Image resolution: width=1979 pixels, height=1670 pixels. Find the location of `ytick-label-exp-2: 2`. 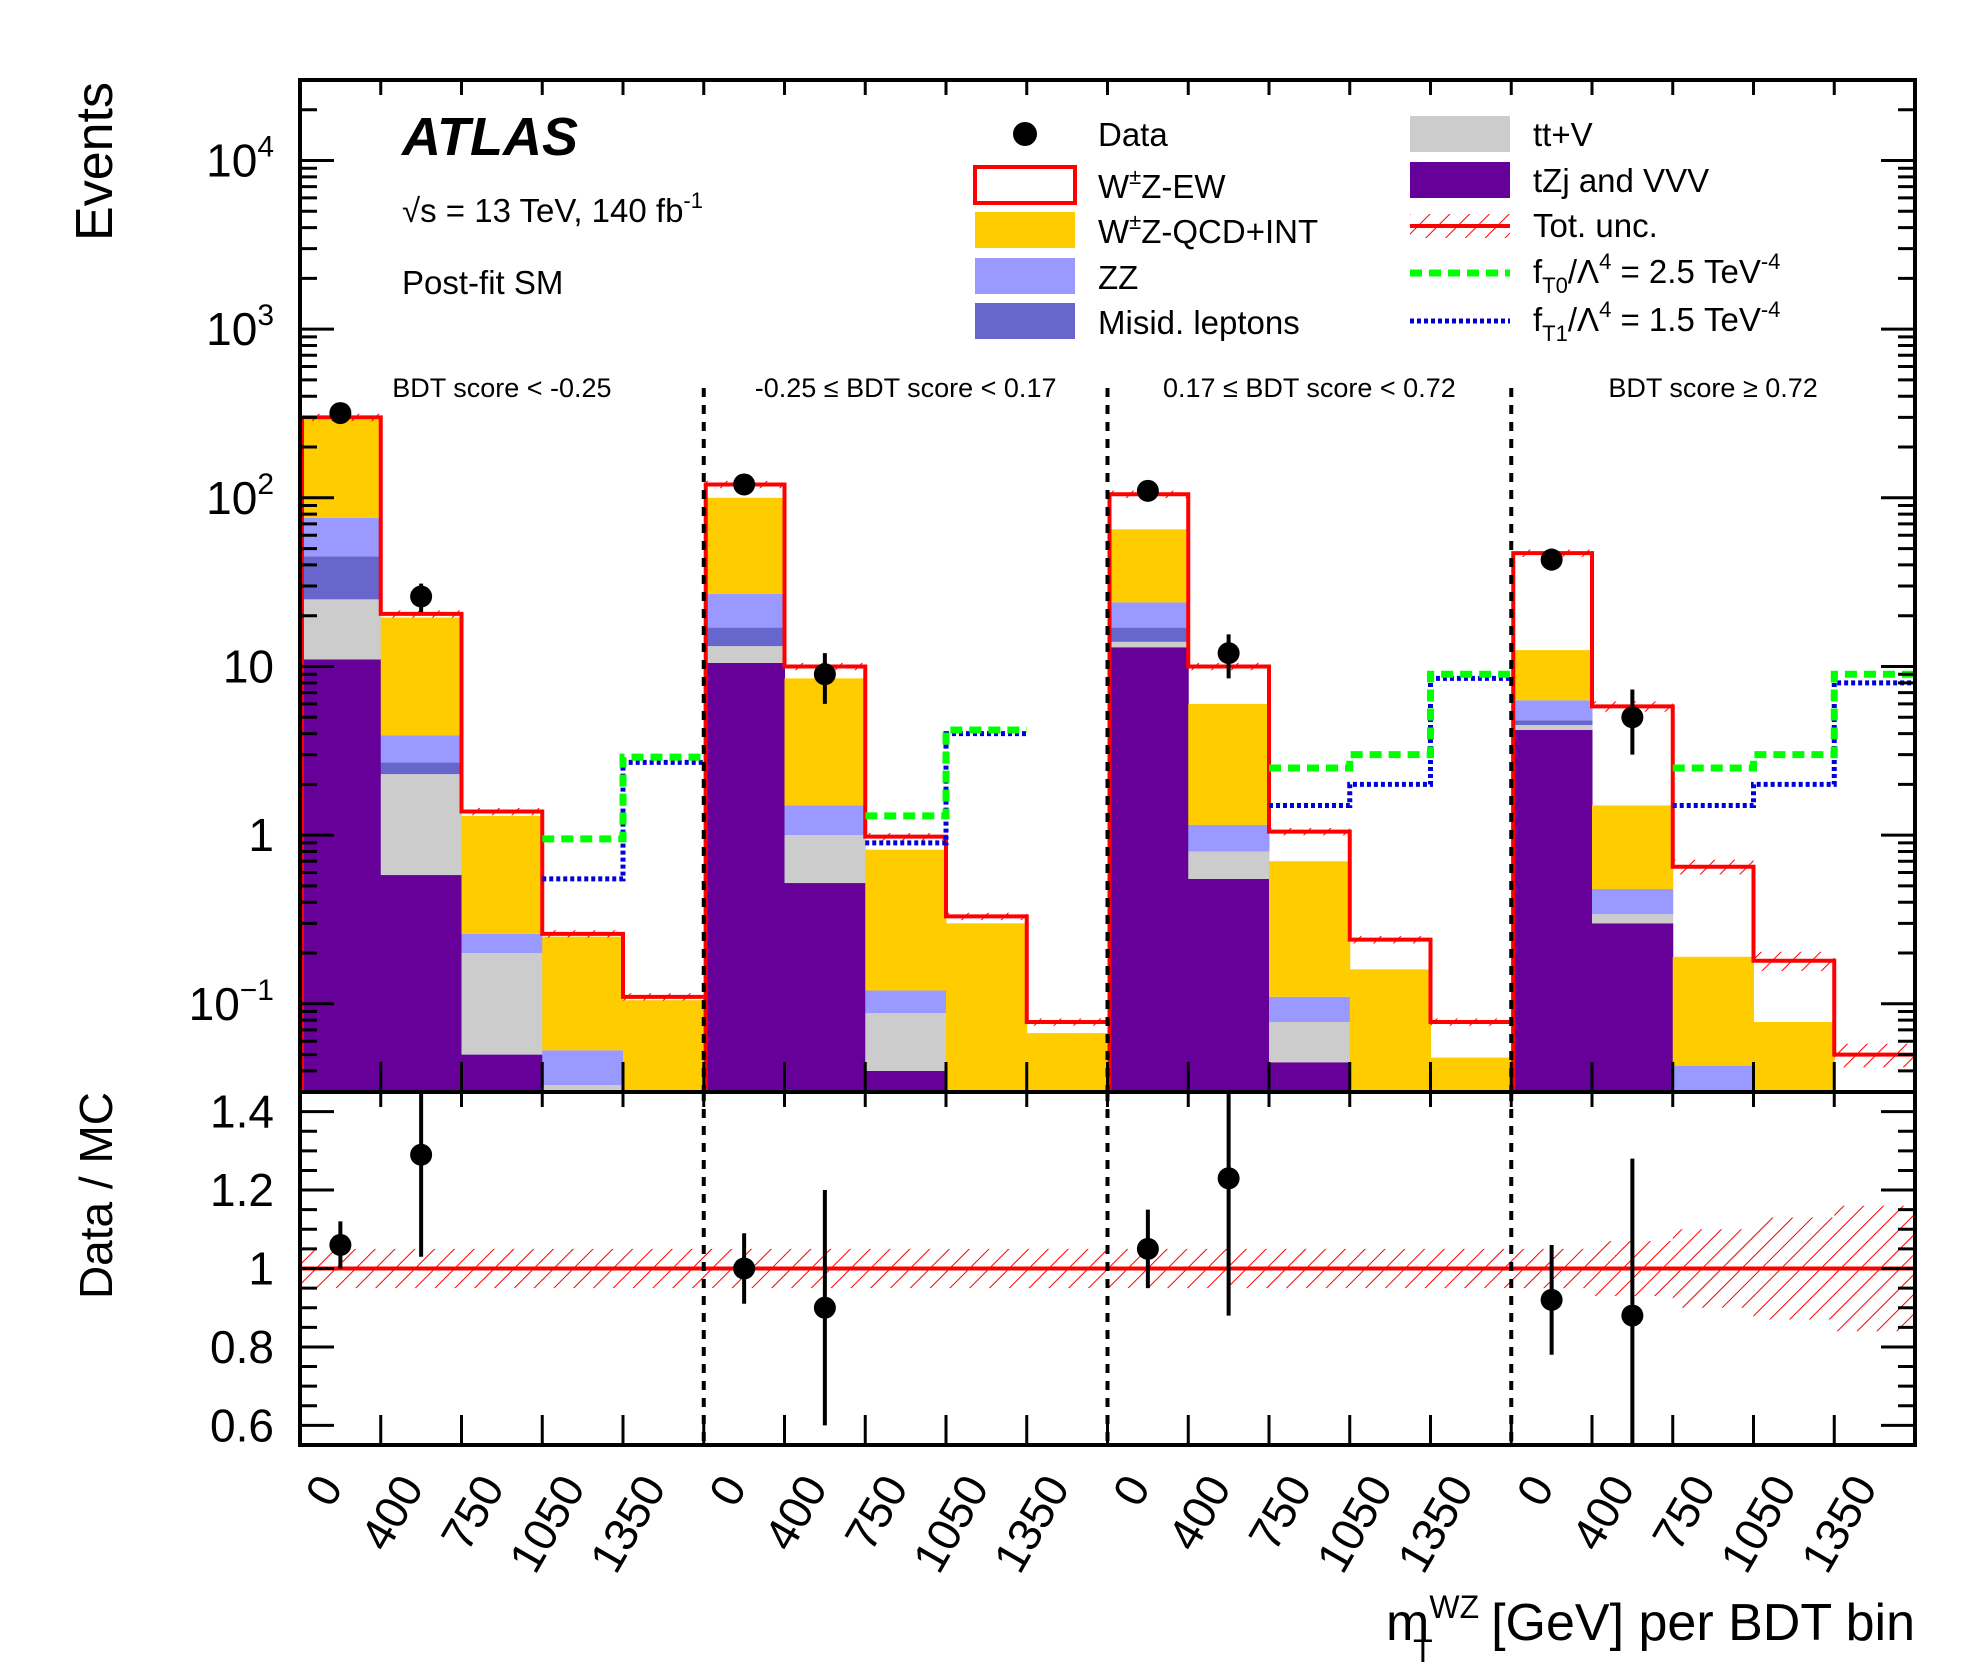

ytick-label-exp-2: 2 is located at coordinates (265, 484).